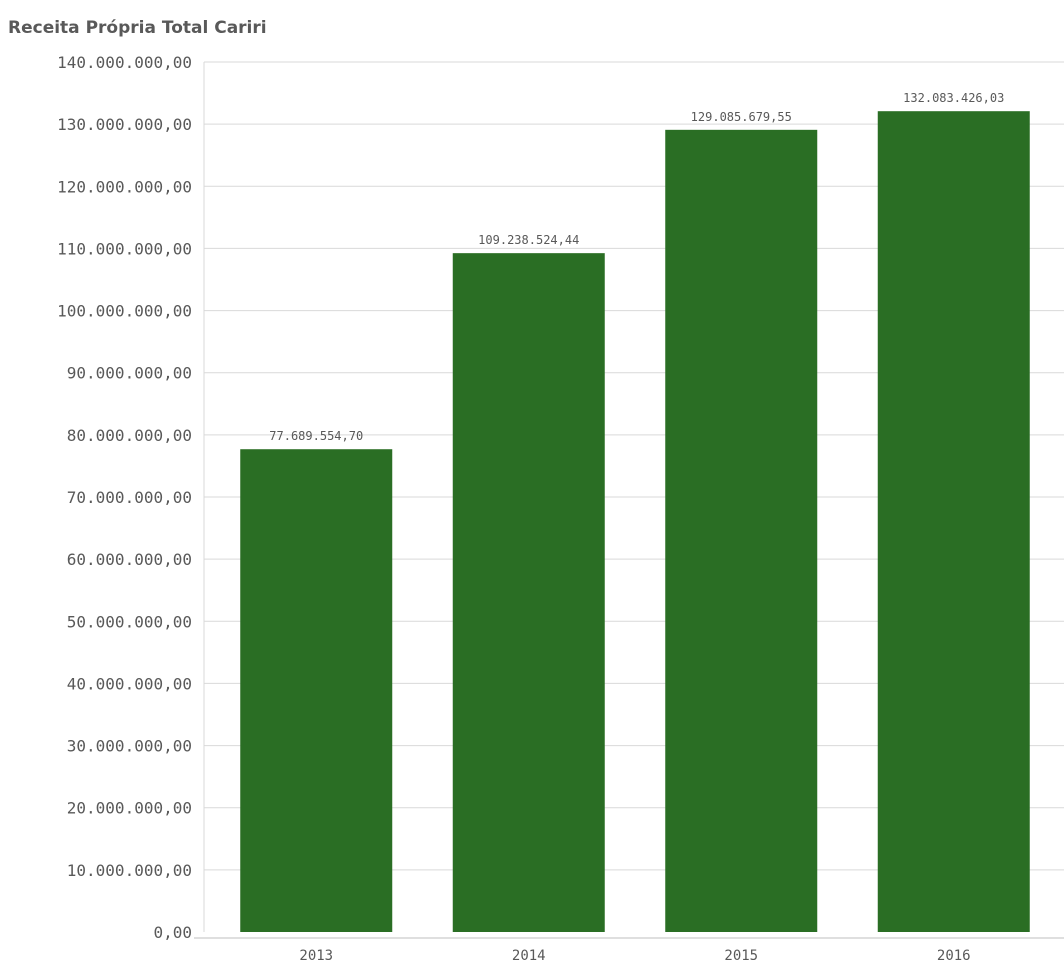 This screenshot has width=1064, height=963. What do you see at coordinates (124, 62) in the screenshot?
I see `y-tick-label: 140.000.000,00` at bounding box center [124, 62].